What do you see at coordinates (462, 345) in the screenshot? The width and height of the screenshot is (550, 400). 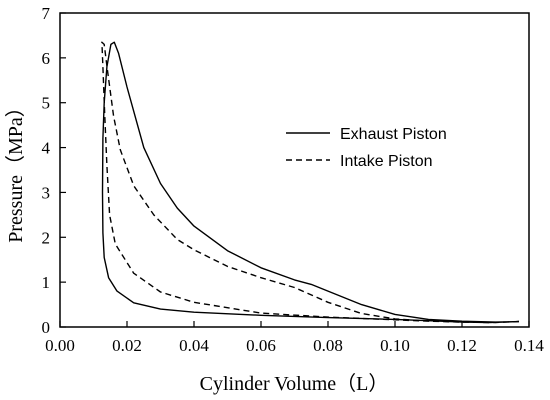 I see `x-tick-label: 0.12` at bounding box center [462, 345].